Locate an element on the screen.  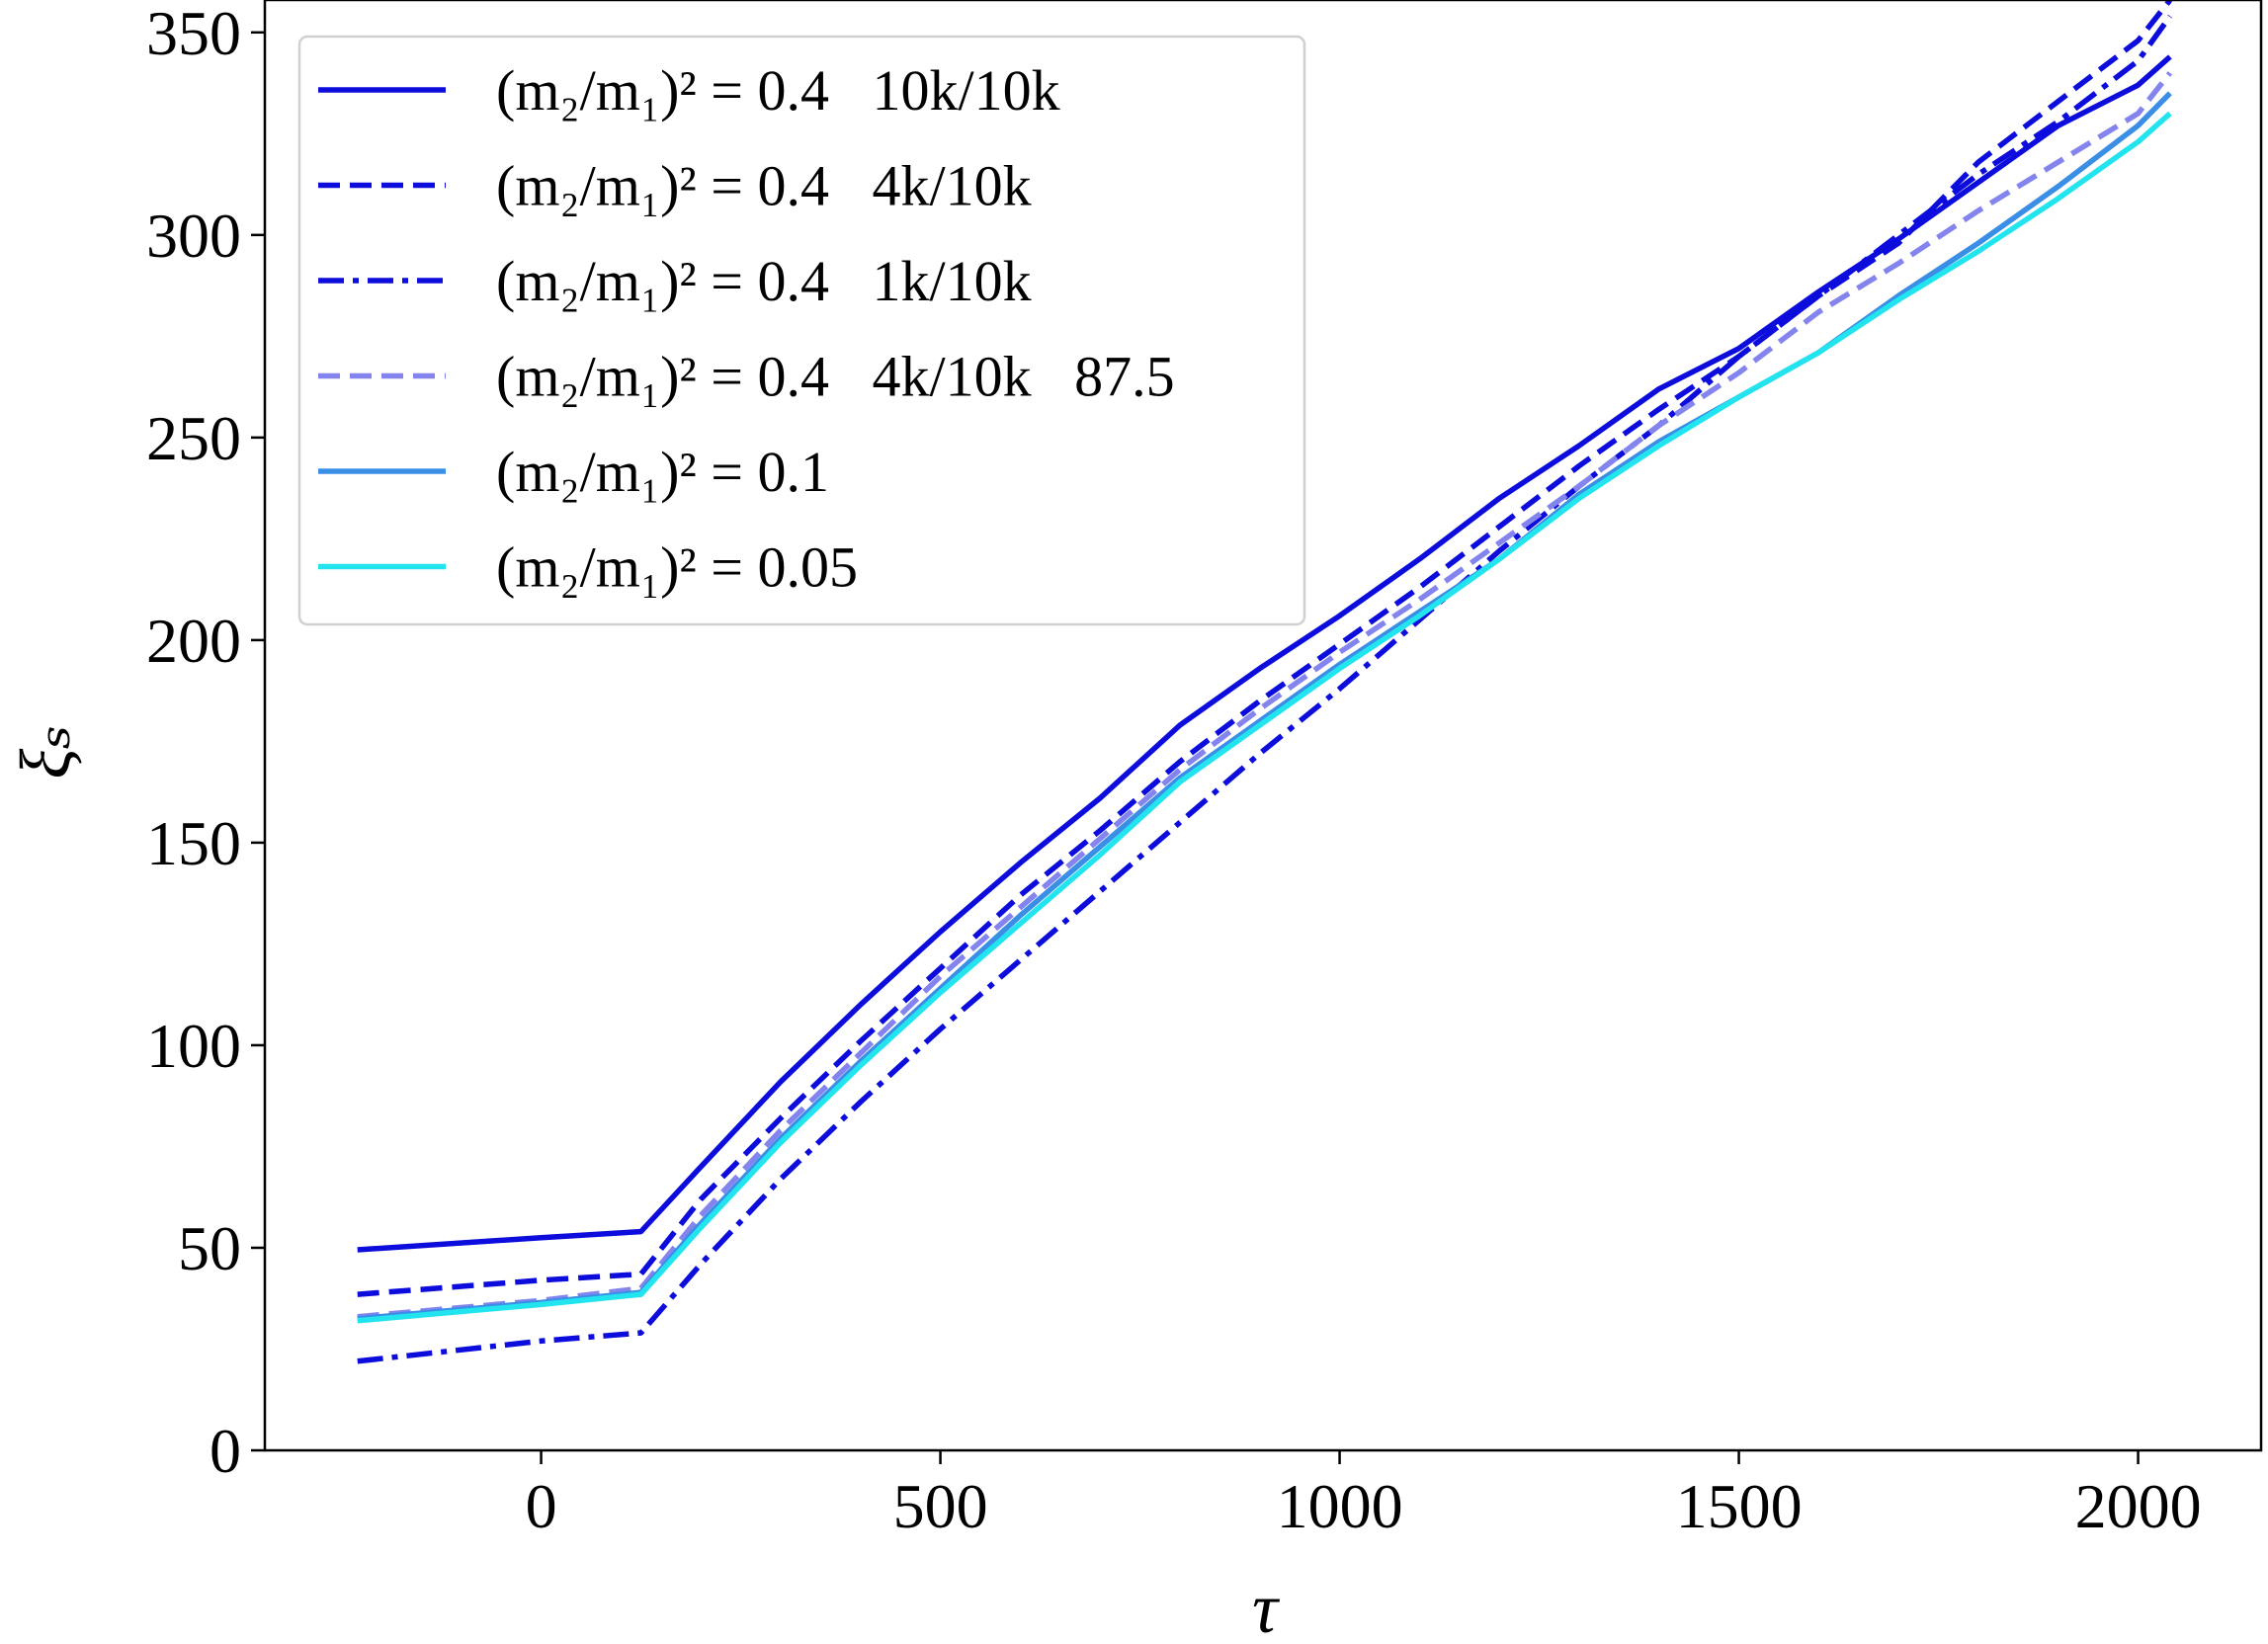
y-tick-label: 150 is located at coordinates (193, 843).